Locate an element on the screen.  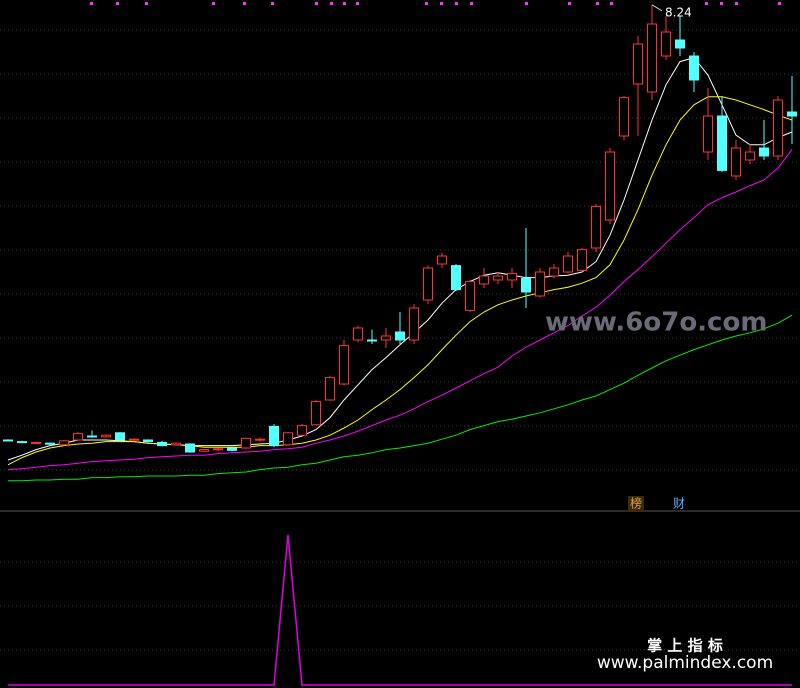
brand-url: www.palmindex.com is located at coordinates (685, 663).